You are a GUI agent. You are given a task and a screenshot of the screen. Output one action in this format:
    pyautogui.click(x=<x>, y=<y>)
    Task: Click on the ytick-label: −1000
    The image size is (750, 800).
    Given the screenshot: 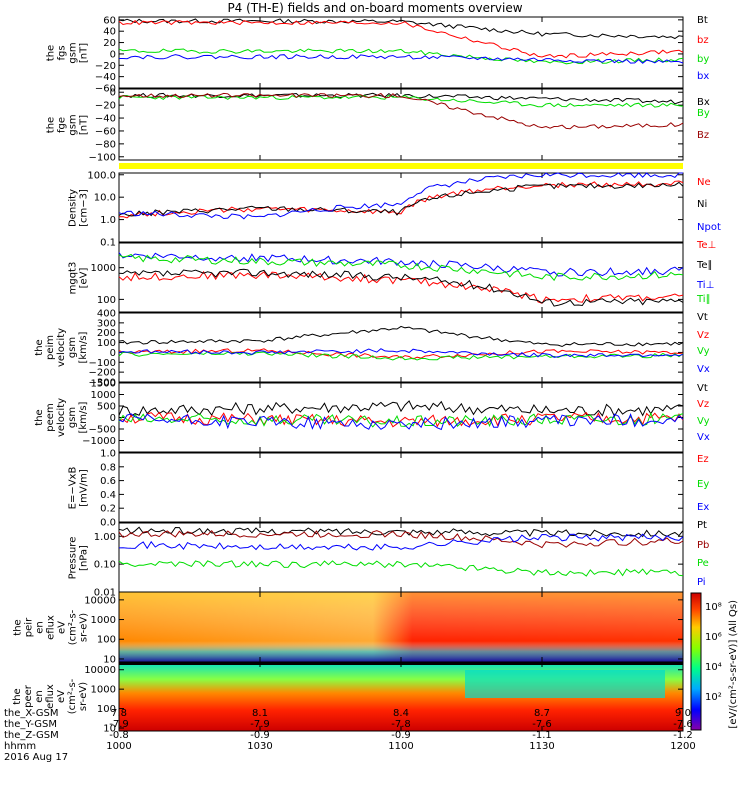 What is the action you would take?
    pyautogui.click(x=99, y=441)
    